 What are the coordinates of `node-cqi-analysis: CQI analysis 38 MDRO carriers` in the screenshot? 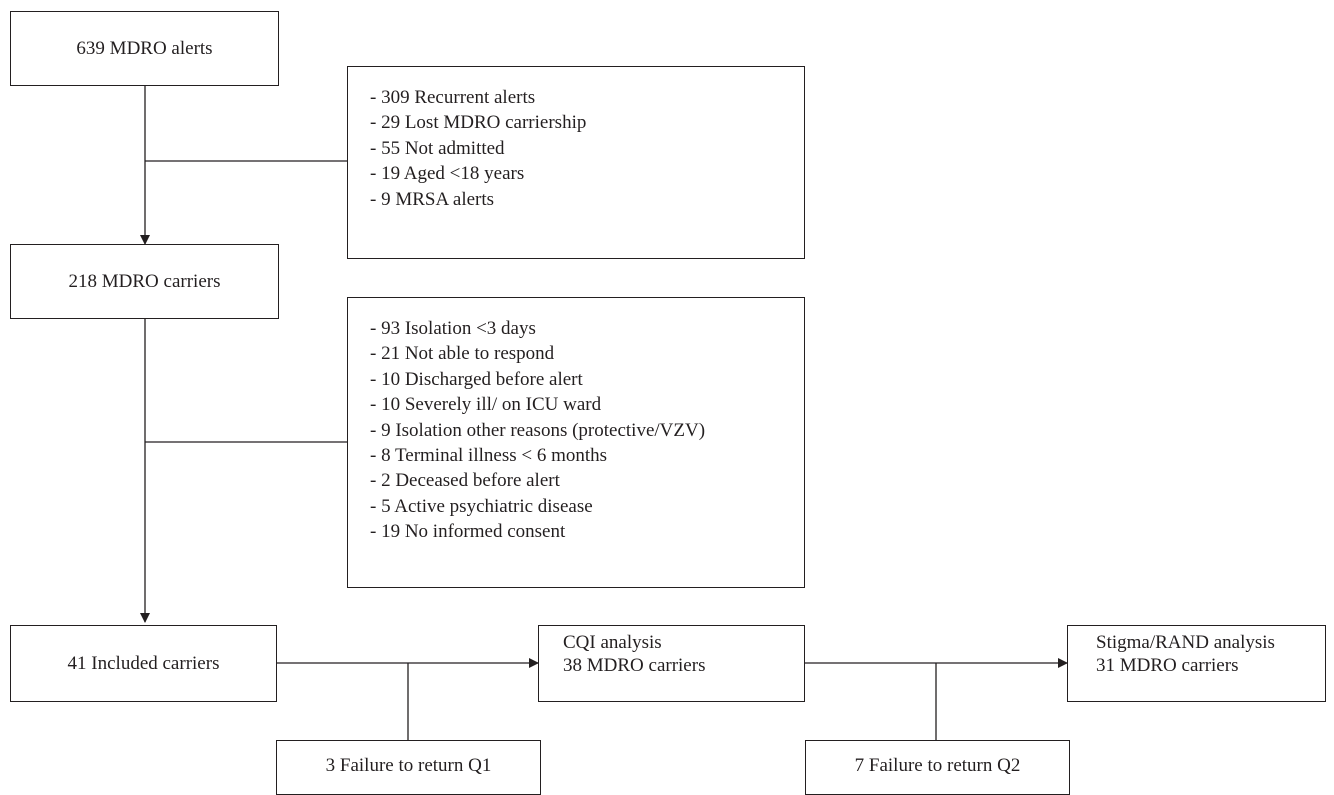 It's located at (671, 663).